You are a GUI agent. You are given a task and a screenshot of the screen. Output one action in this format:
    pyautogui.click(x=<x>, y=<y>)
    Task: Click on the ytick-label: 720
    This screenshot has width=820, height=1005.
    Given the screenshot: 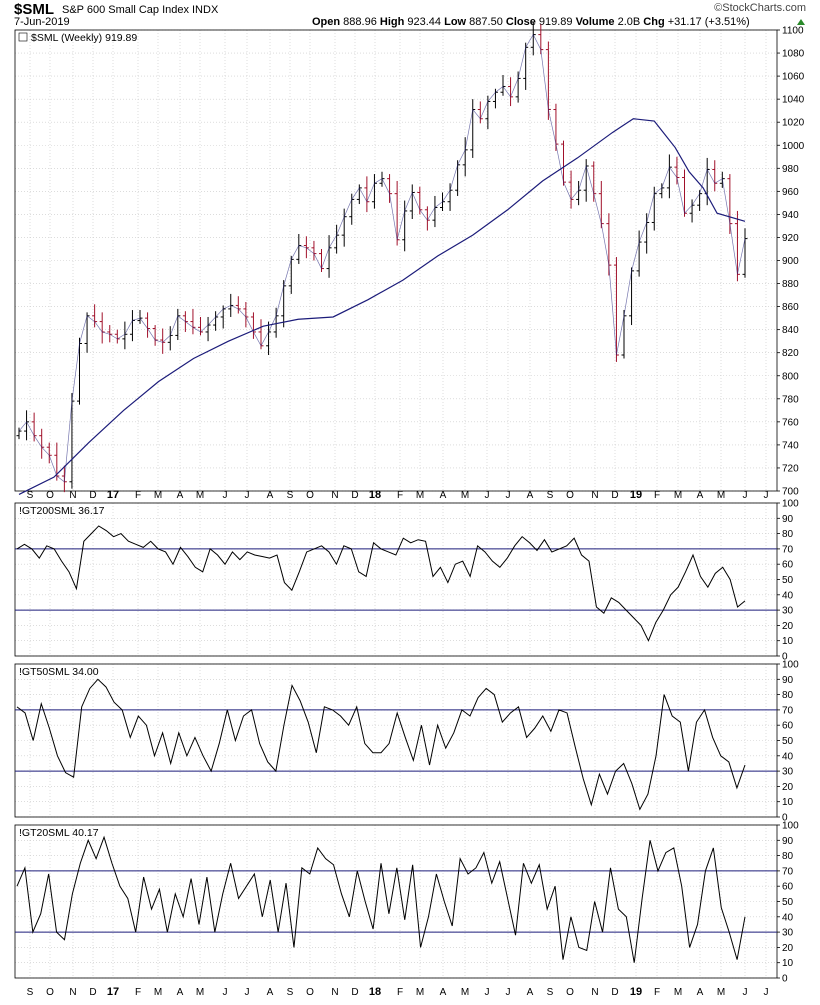 What is the action you would take?
    pyautogui.click(x=790, y=468)
    